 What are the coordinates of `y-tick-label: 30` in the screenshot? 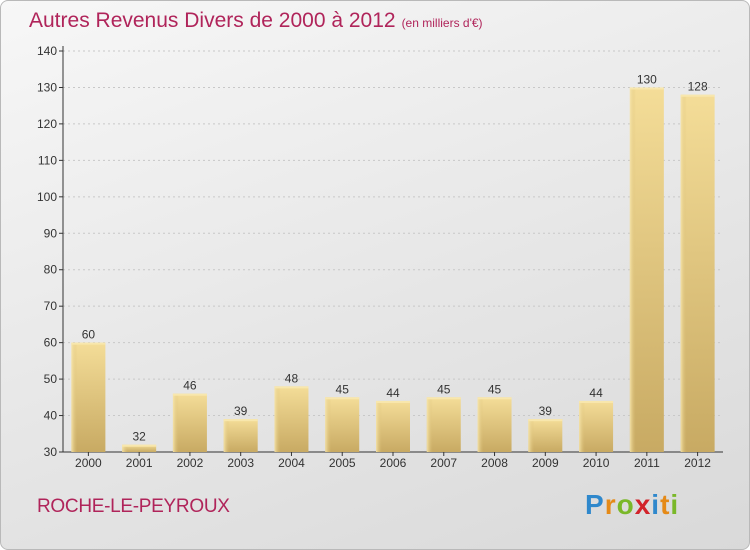 It's located at (51, 452).